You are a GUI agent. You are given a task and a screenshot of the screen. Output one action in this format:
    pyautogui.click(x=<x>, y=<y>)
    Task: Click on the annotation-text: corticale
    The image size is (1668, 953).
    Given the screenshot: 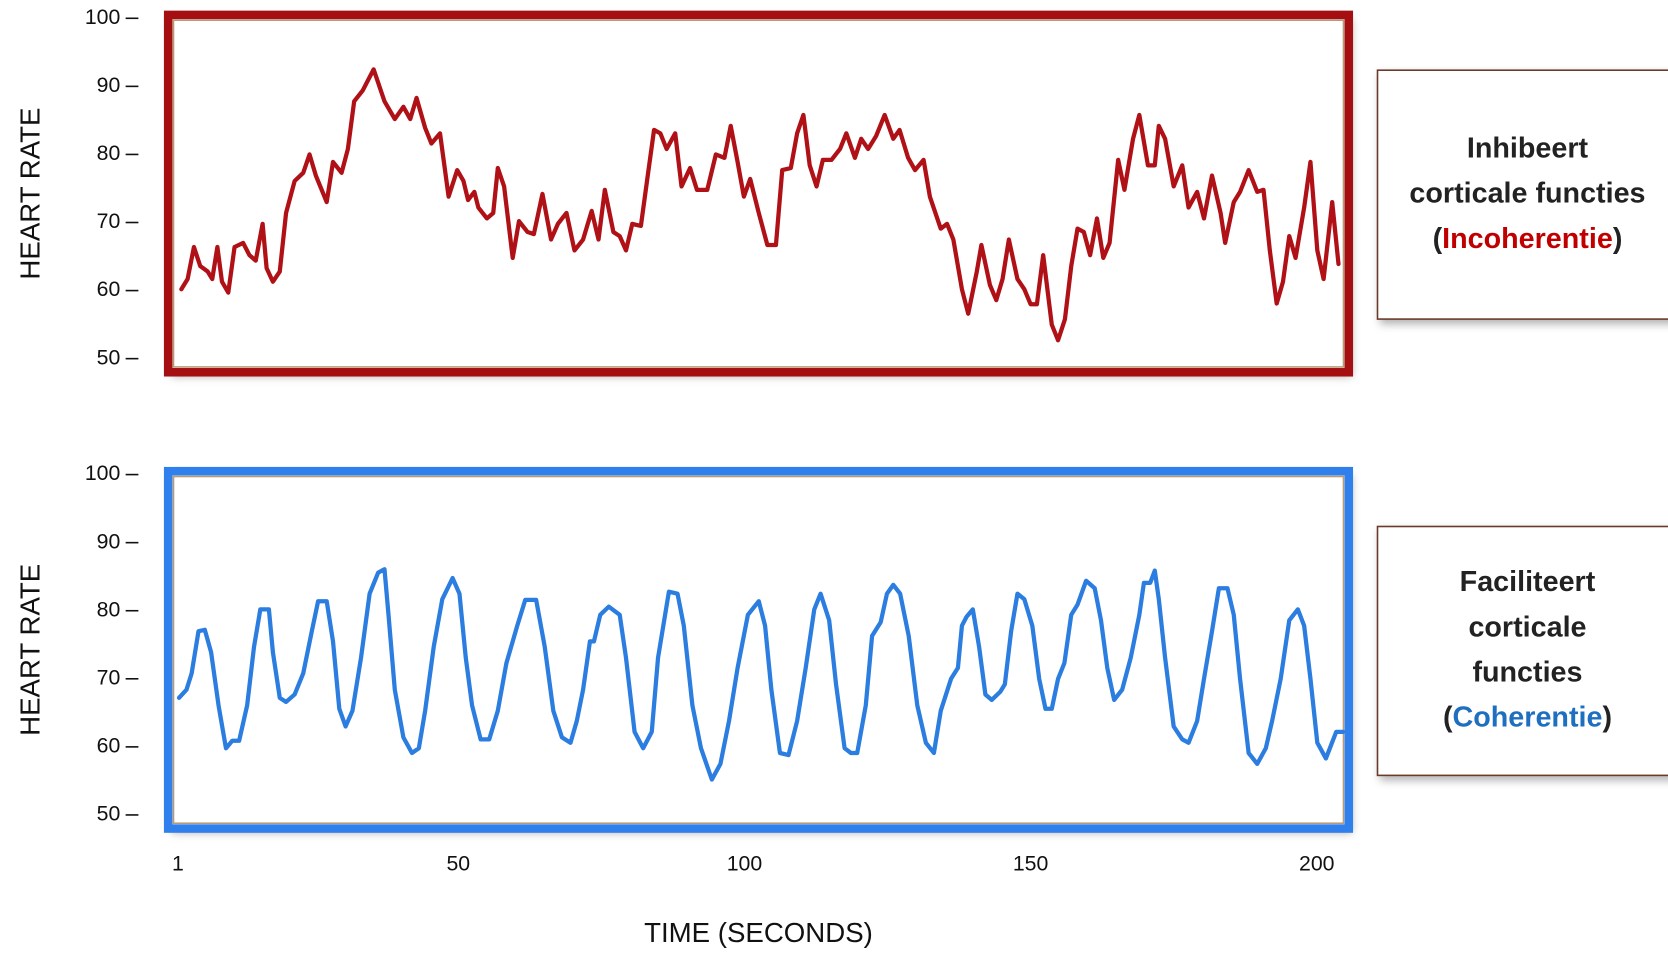 What is the action you would take?
    pyautogui.click(x=1527, y=627)
    